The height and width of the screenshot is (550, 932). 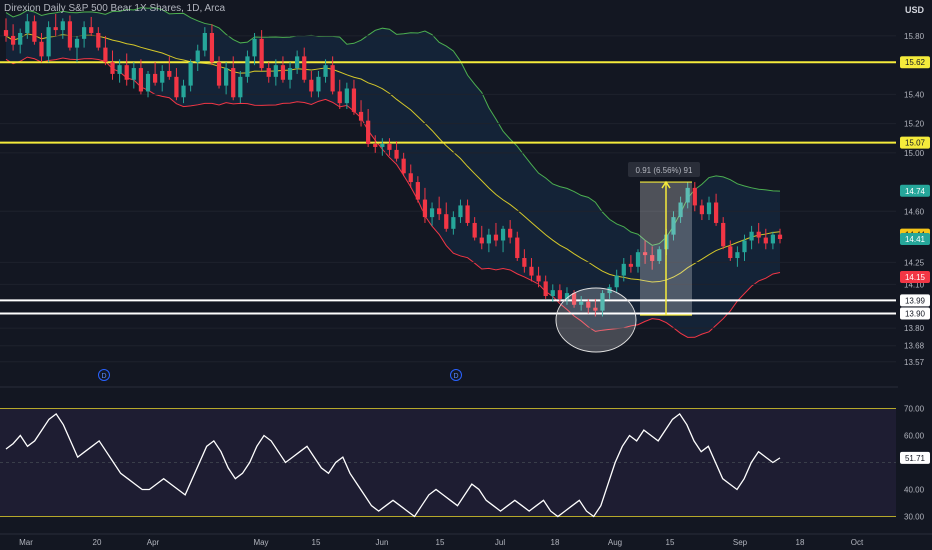 I want to click on currency-label: USD, so click(x=914, y=10).